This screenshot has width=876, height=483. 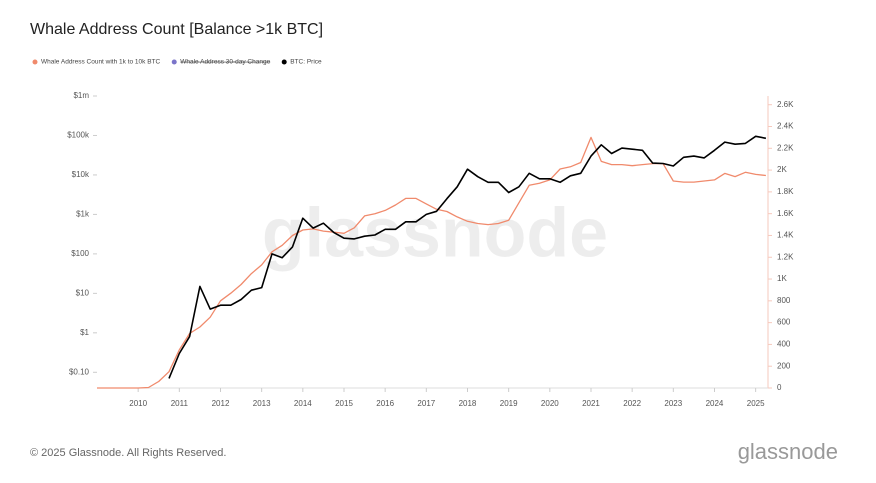 I want to click on y2-tick-label: 400, so click(x=784, y=344).